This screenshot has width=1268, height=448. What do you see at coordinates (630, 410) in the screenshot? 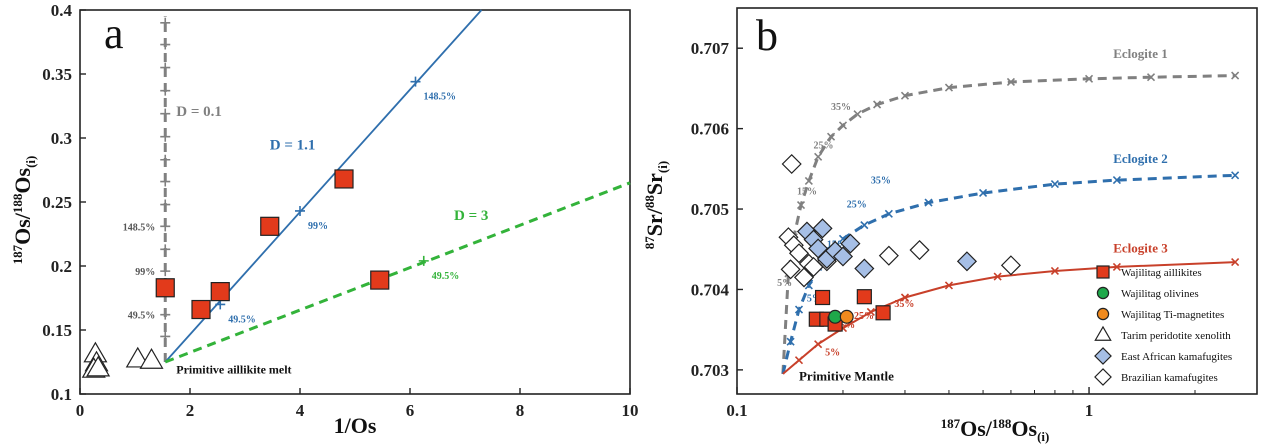
I see `a-x-tick-label: 10` at bounding box center [630, 410].